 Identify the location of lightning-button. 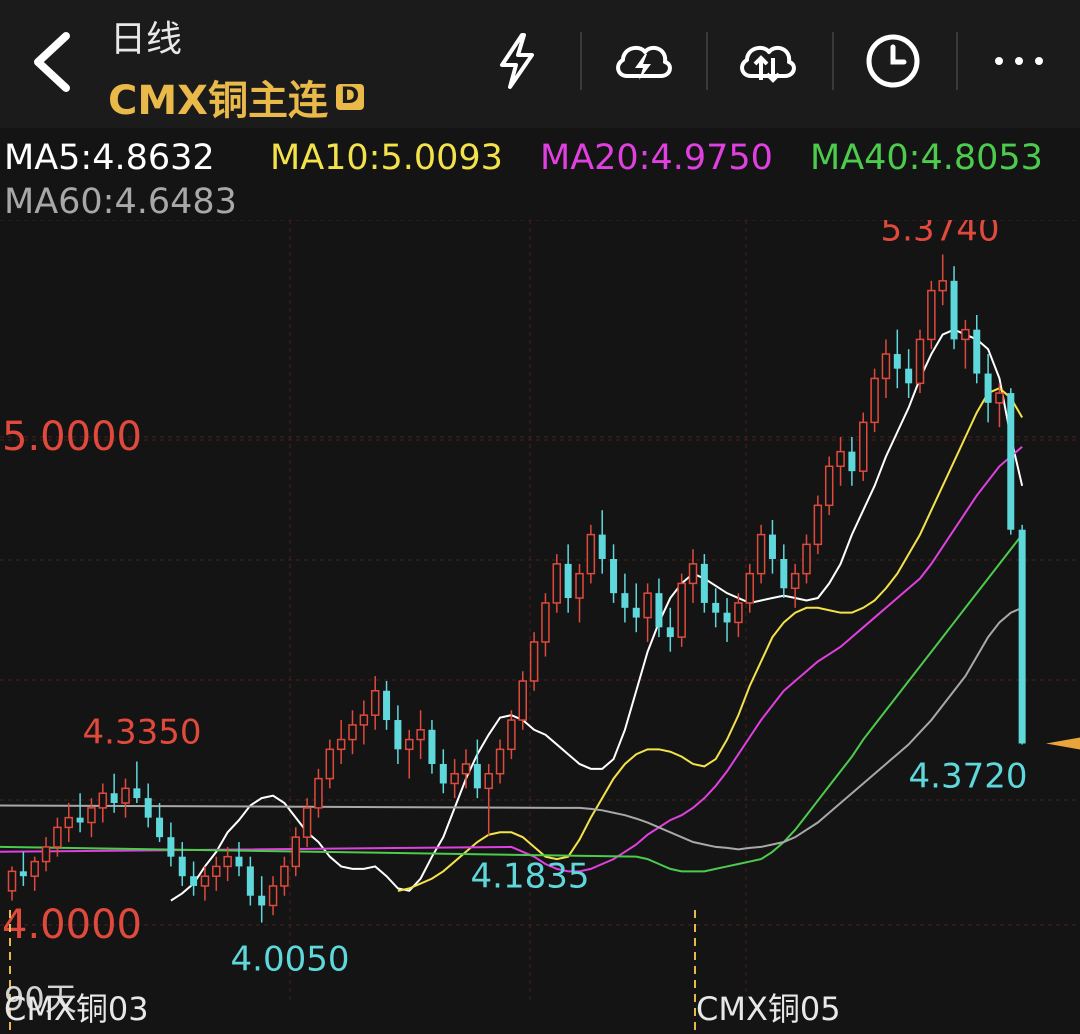
(517, 61).